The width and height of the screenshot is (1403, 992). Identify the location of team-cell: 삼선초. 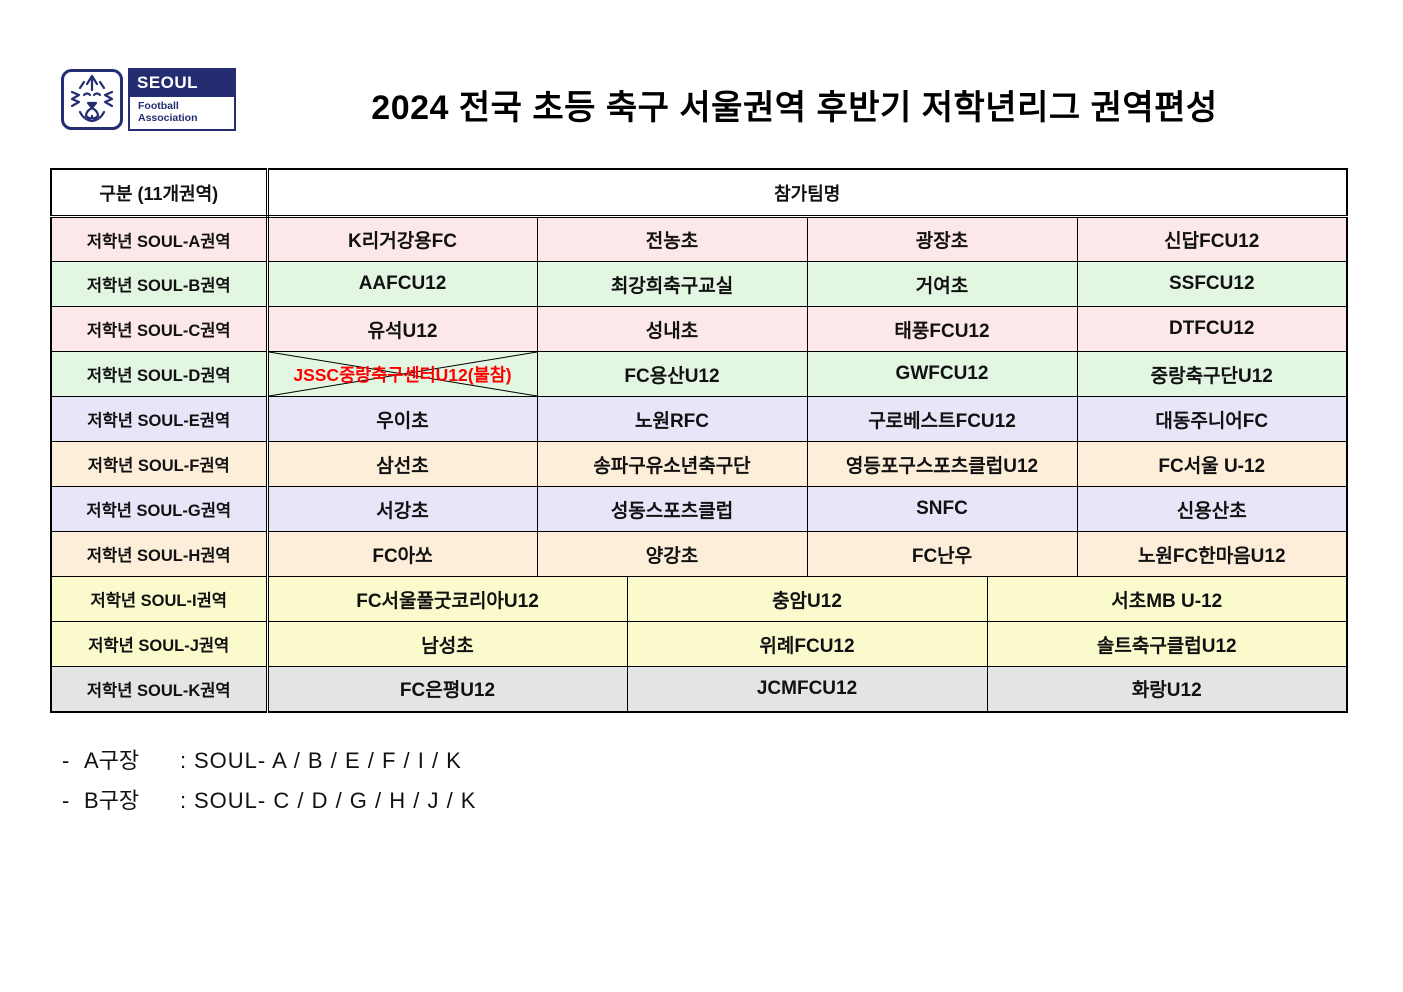
(402, 464).